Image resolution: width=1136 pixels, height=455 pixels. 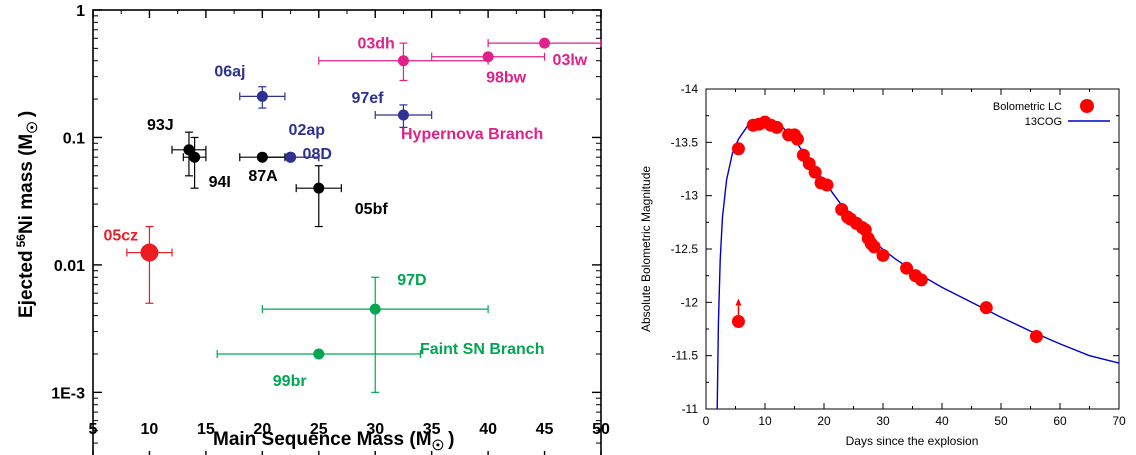 What do you see at coordinates (646, 249) in the screenshot?
I see `right-y-axis-label: Absolute Bolometric Magnitude` at bounding box center [646, 249].